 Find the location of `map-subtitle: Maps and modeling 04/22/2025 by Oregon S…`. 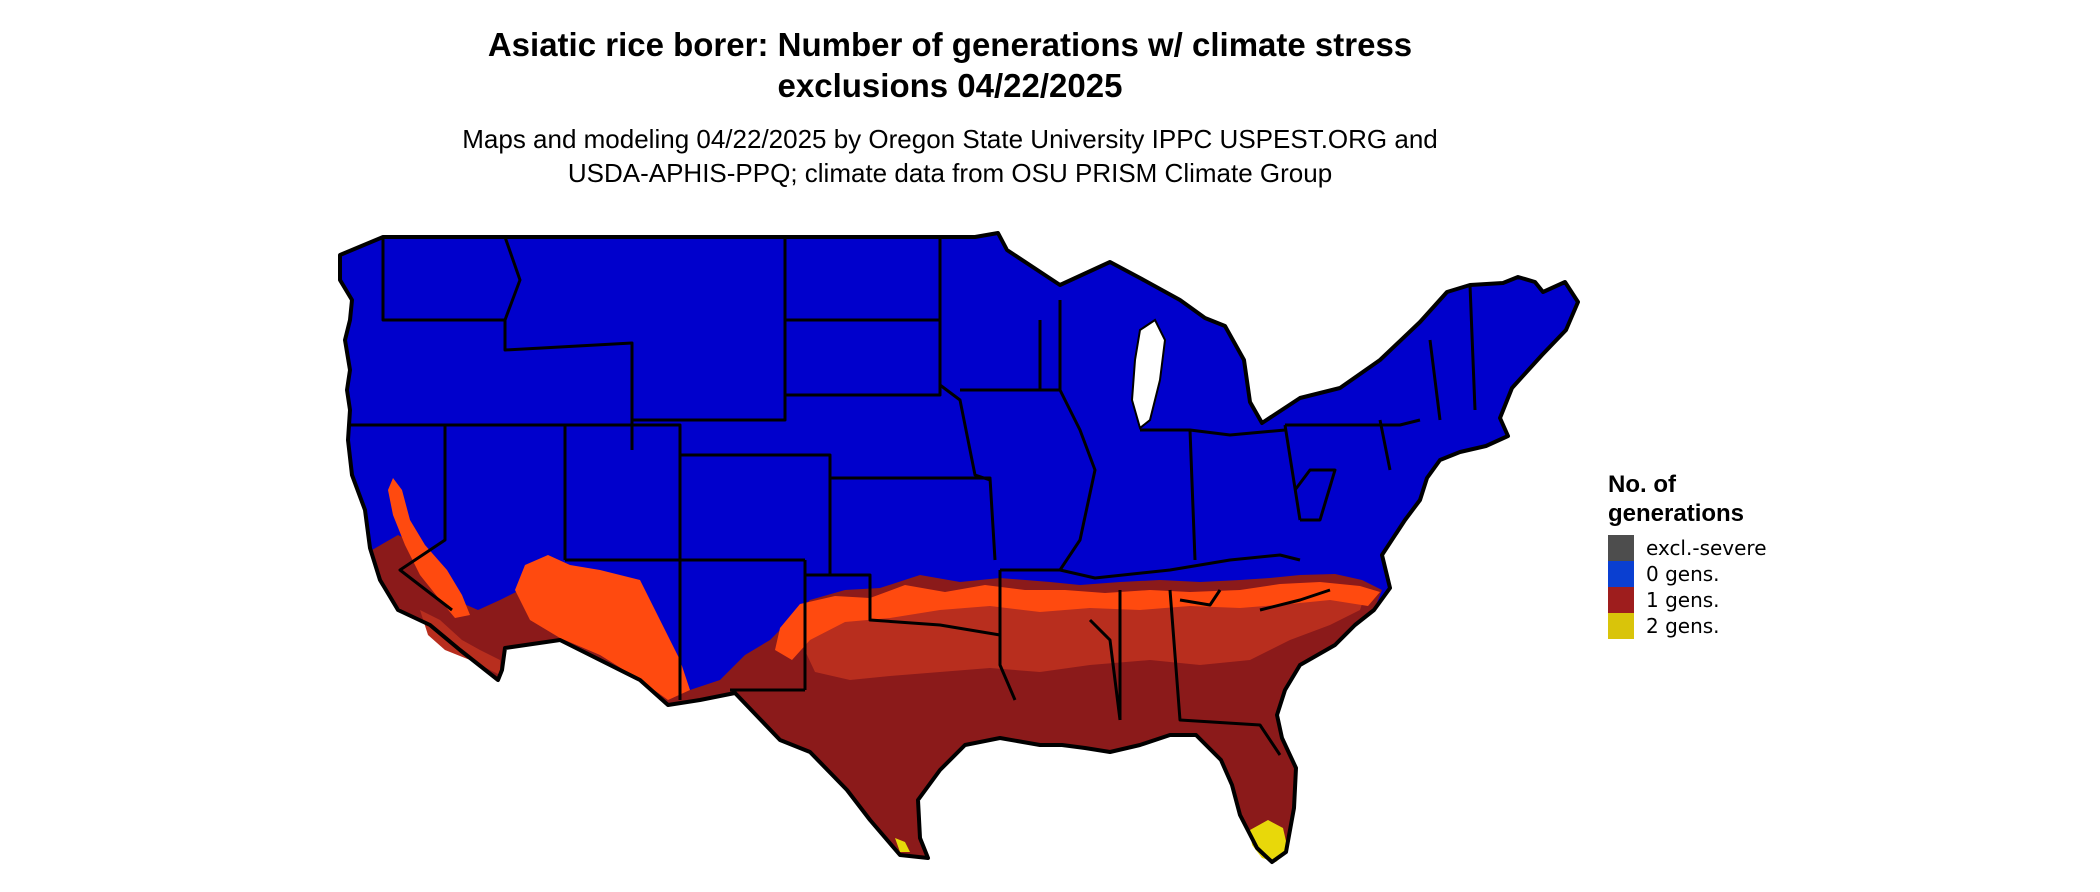

map-subtitle: Maps and modeling 04/22/2025 by Oregon S… is located at coordinates (950, 156).